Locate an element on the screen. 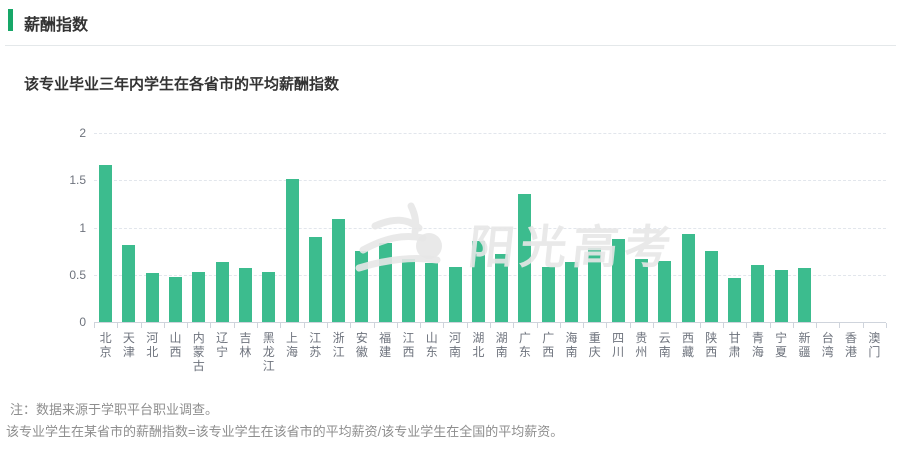 This screenshot has width=901, height=453. x-axis-line is located at coordinates (490, 322).